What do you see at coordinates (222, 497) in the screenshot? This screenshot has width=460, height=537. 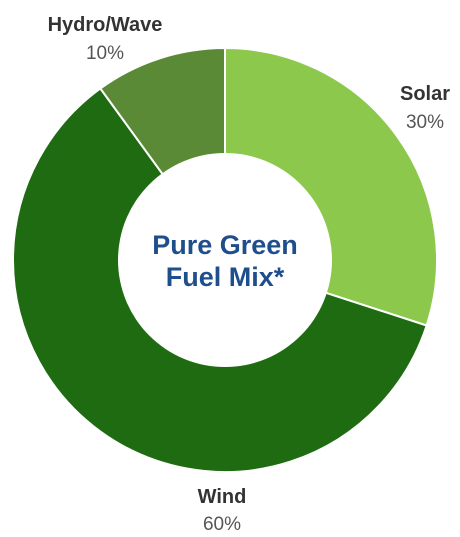 I see `category-label: Wind` at bounding box center [222, 497].